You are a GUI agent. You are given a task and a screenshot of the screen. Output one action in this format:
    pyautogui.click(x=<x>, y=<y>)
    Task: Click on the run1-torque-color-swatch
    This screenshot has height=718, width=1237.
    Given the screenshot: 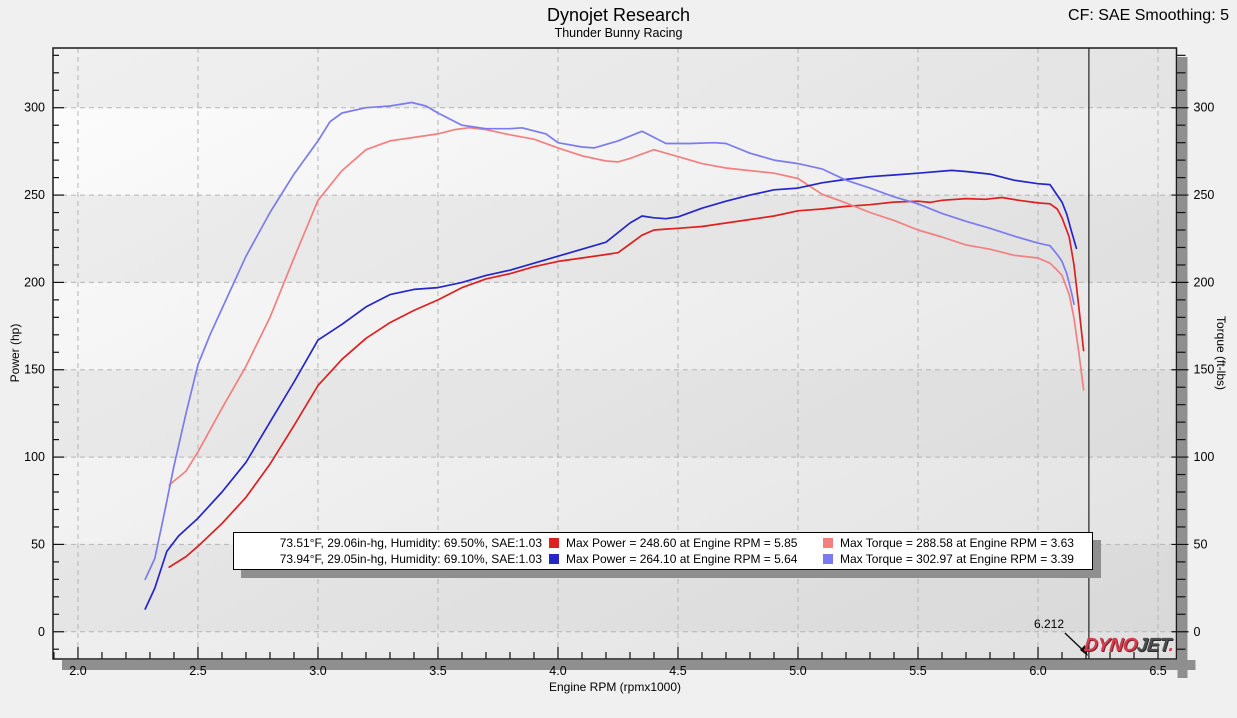 What is the action you would take?
    pyautogui.click(x=828, y=543)
    